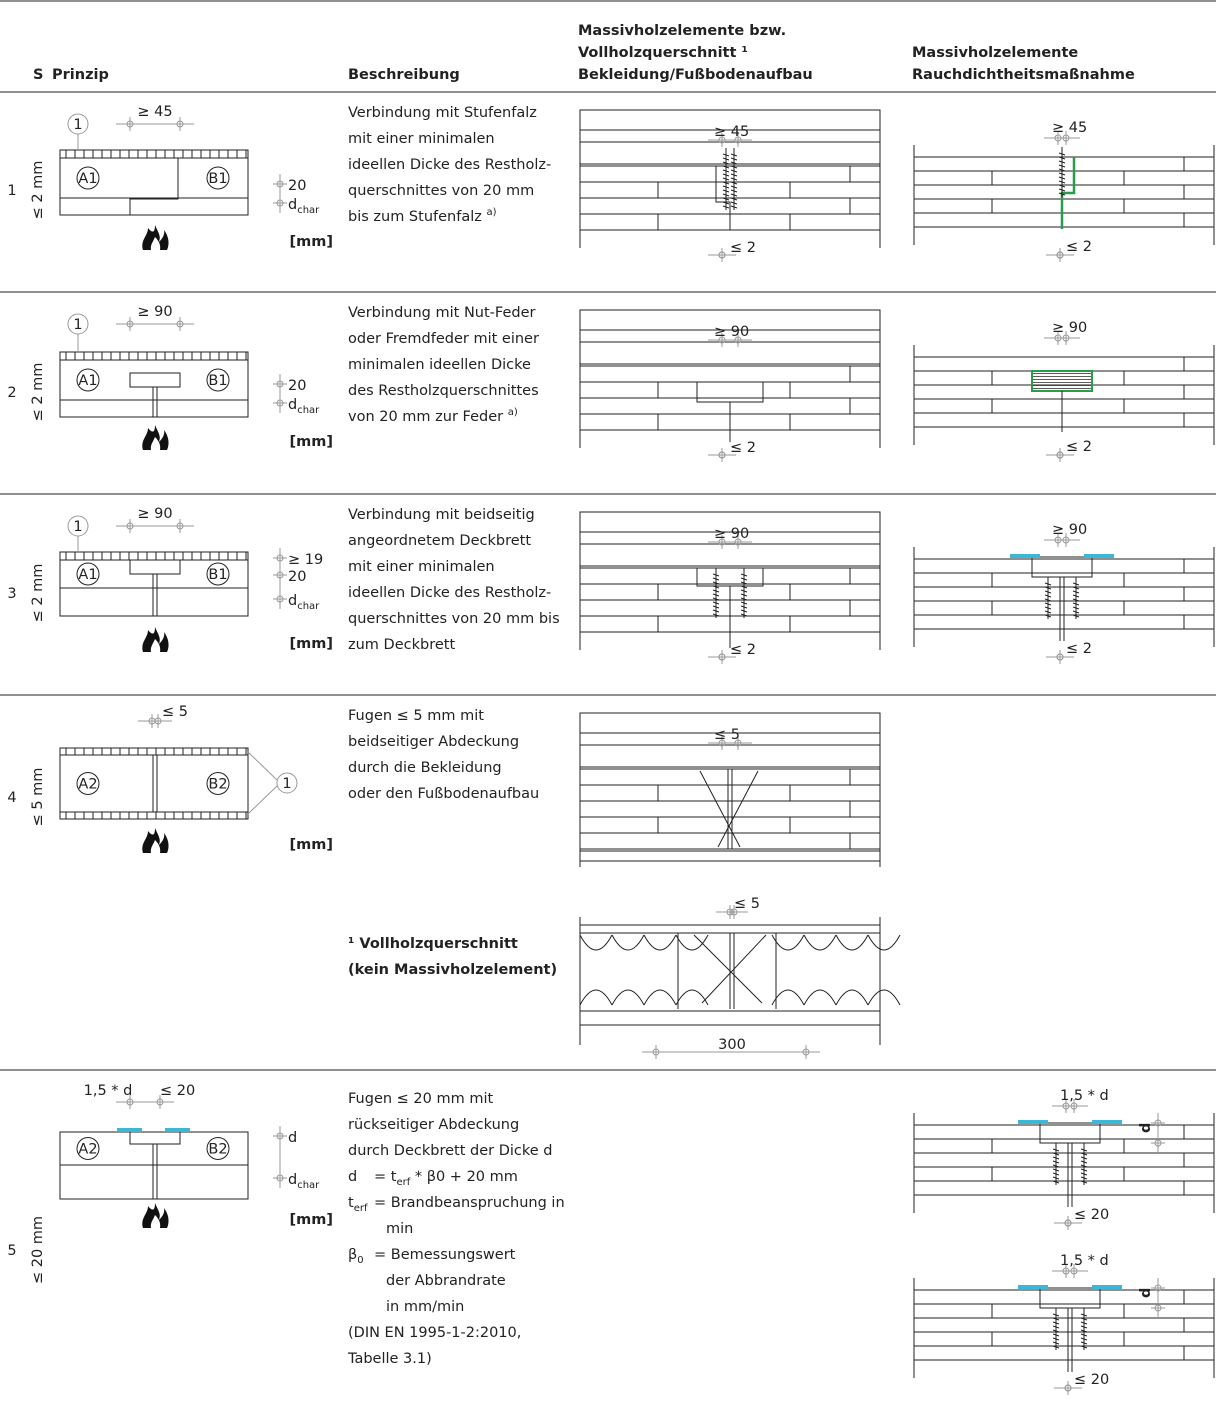 This screenshot has width=1216, height=1407. I want to click on description-line: beidseitiger Abdeckung, so click(433, 742).